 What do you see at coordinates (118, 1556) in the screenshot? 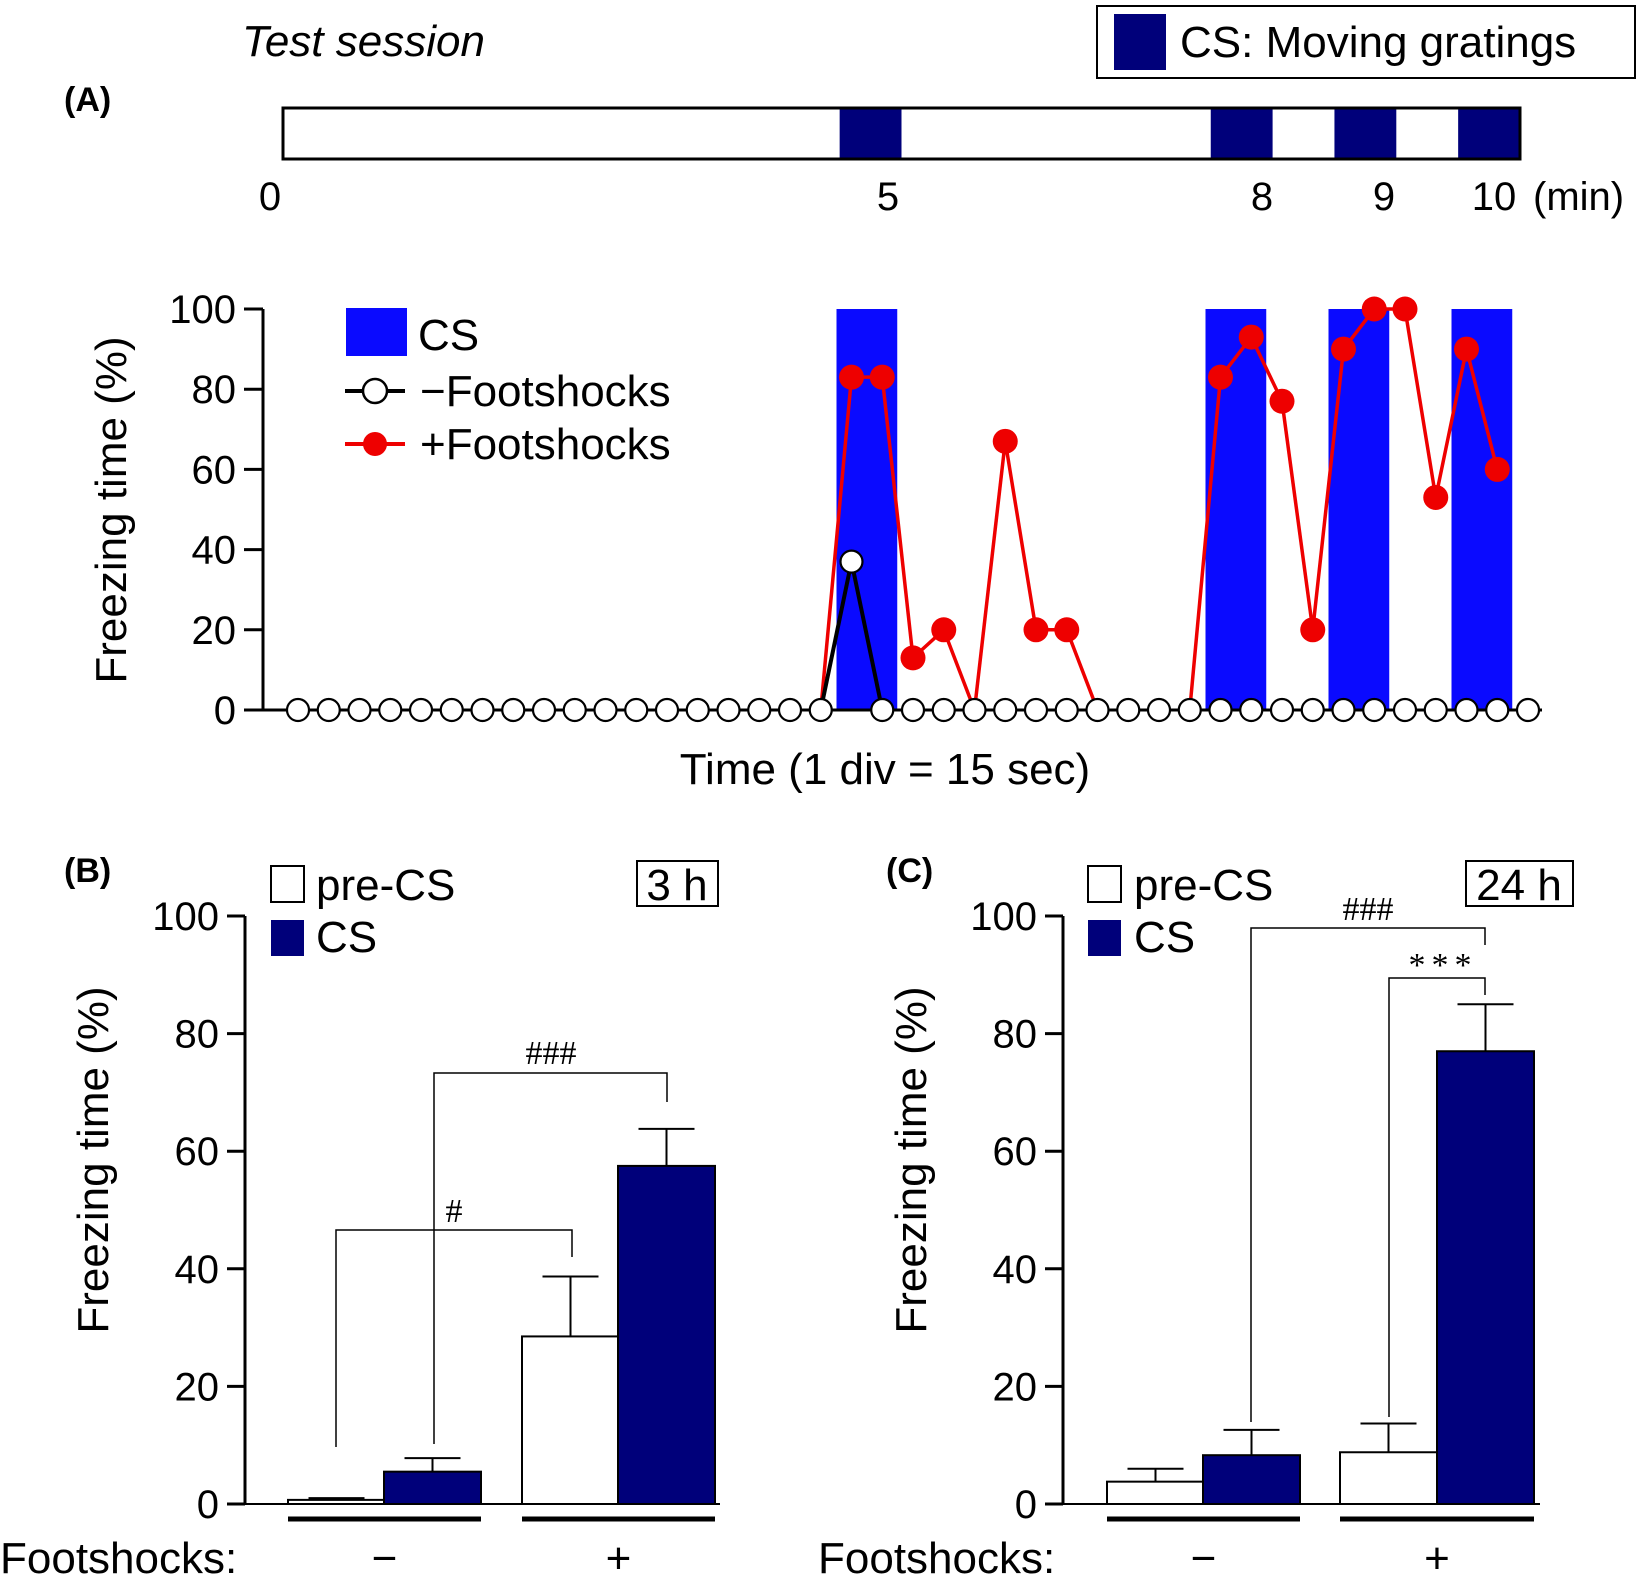
I see `footshocks-label-b: Footshocks:` at bounding box center [118, 1556].